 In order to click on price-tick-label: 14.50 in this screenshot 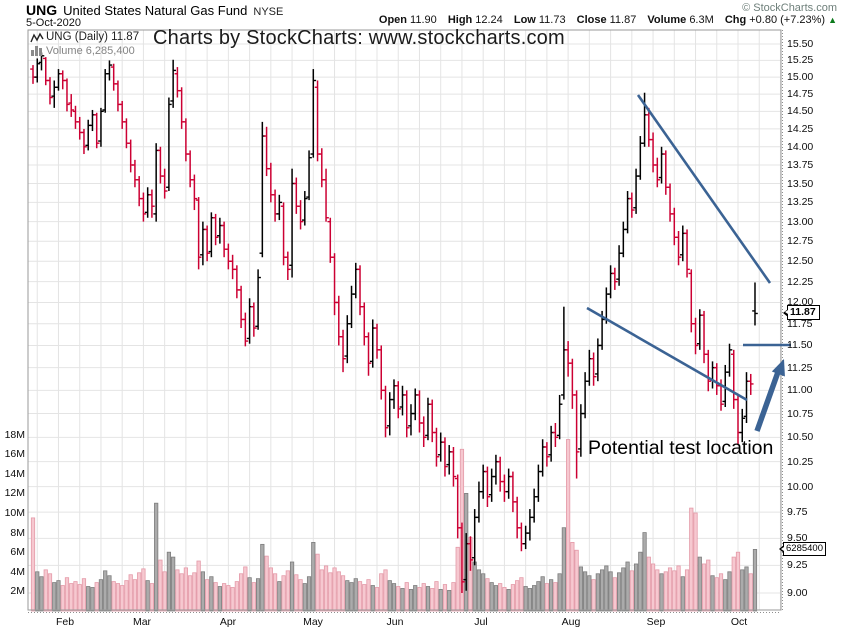, I will do `click(800, 111)`.